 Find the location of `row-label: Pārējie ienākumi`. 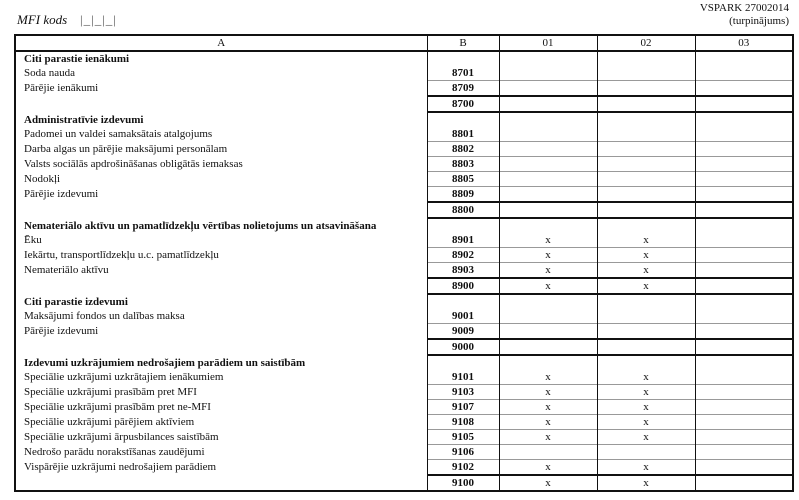

row-label: Pārējie ienākumi is located at coordinates (221, 88).